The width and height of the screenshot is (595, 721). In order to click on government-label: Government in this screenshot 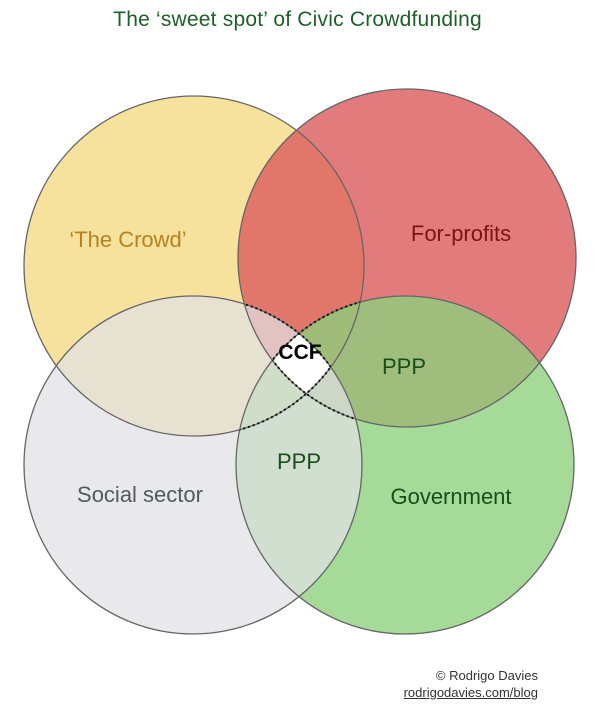, I will do `click(450, 496)`.